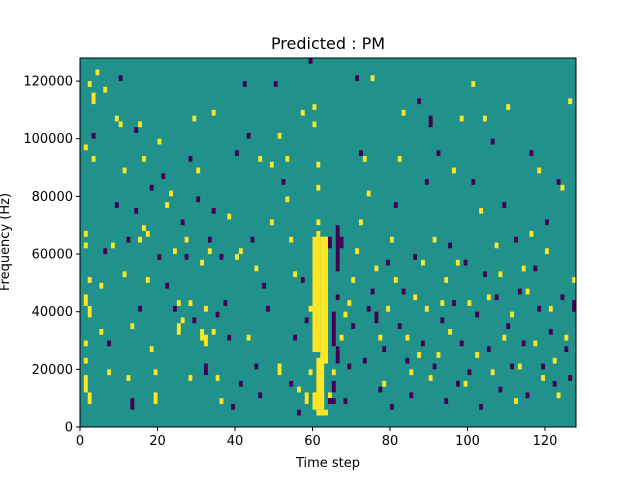 This screenshot has width=640, height=480. Describe the element at coordinates (69, 428) in the screenshot. I see `y-tick-label: 0` at that location.